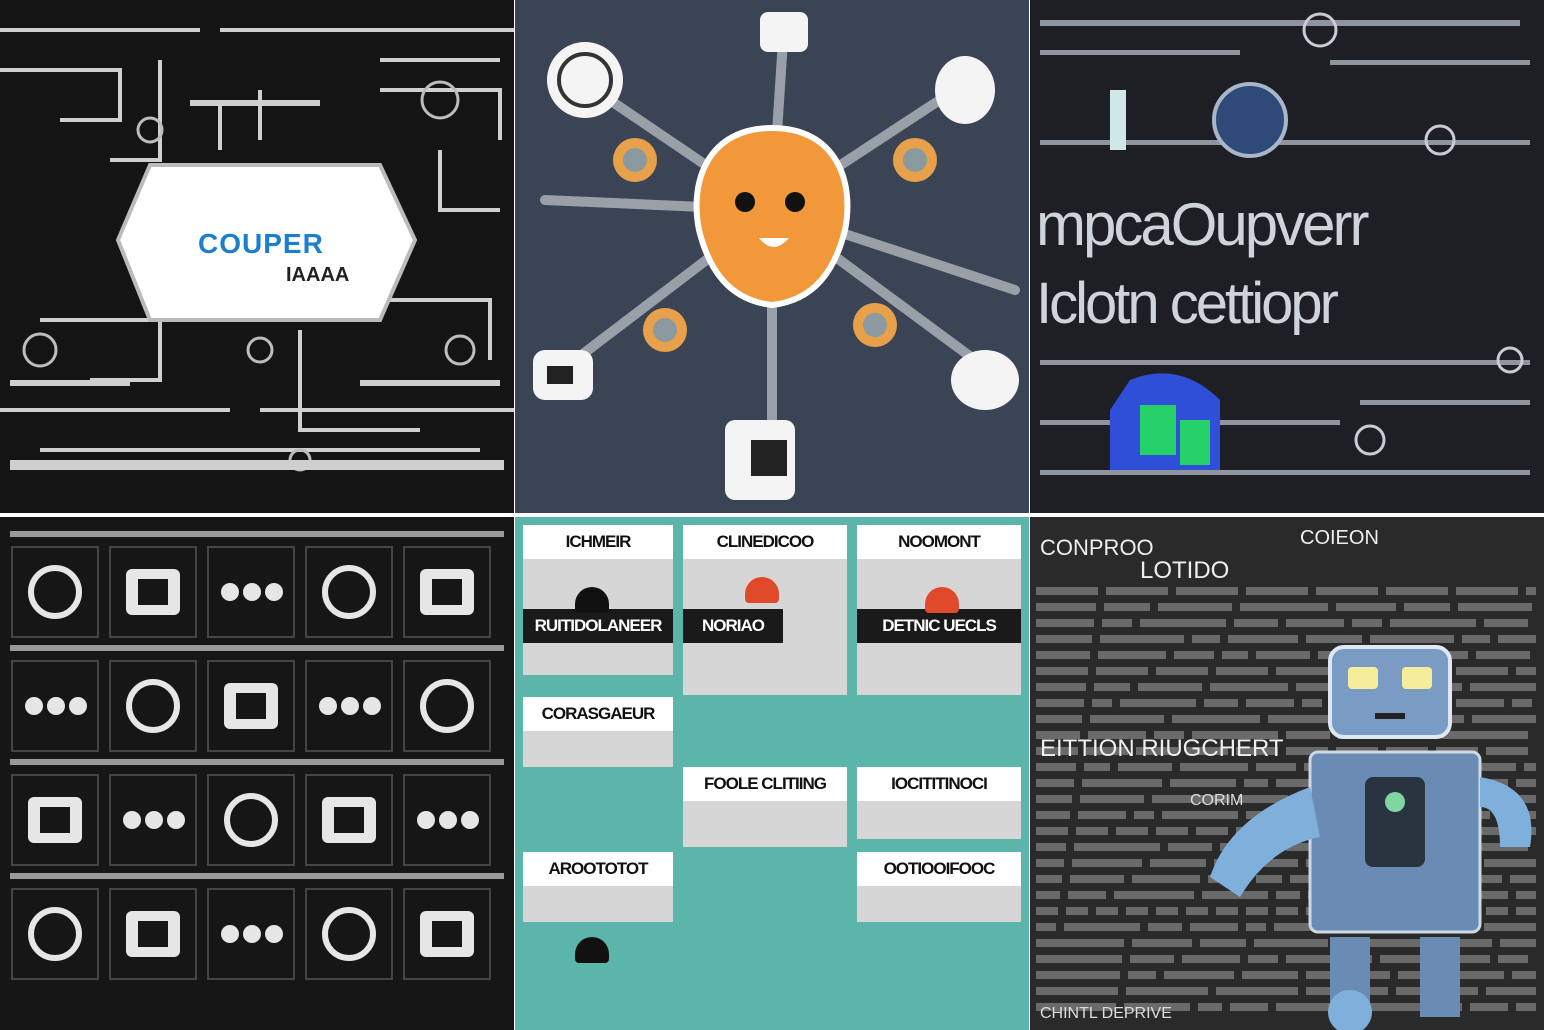 The width and height of the screenshot is (1544, 1030). Describe the element at coordinates (598, 626) in the screenshot. I see `card-label: RUITIDOLANEER` at that location.